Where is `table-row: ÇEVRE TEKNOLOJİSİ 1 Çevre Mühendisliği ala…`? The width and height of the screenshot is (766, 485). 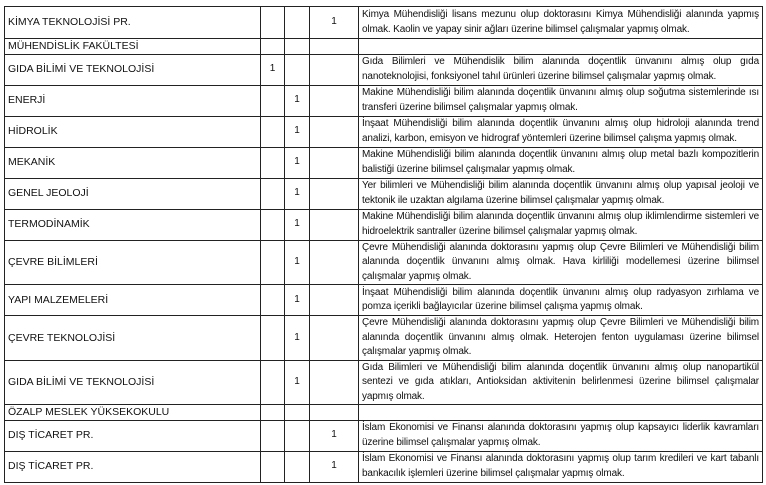
table-row: ÇEVRE TEKNOLOJİSİ 1 Çevre Mühendisliği ala… is located at coordinates (383, 338).